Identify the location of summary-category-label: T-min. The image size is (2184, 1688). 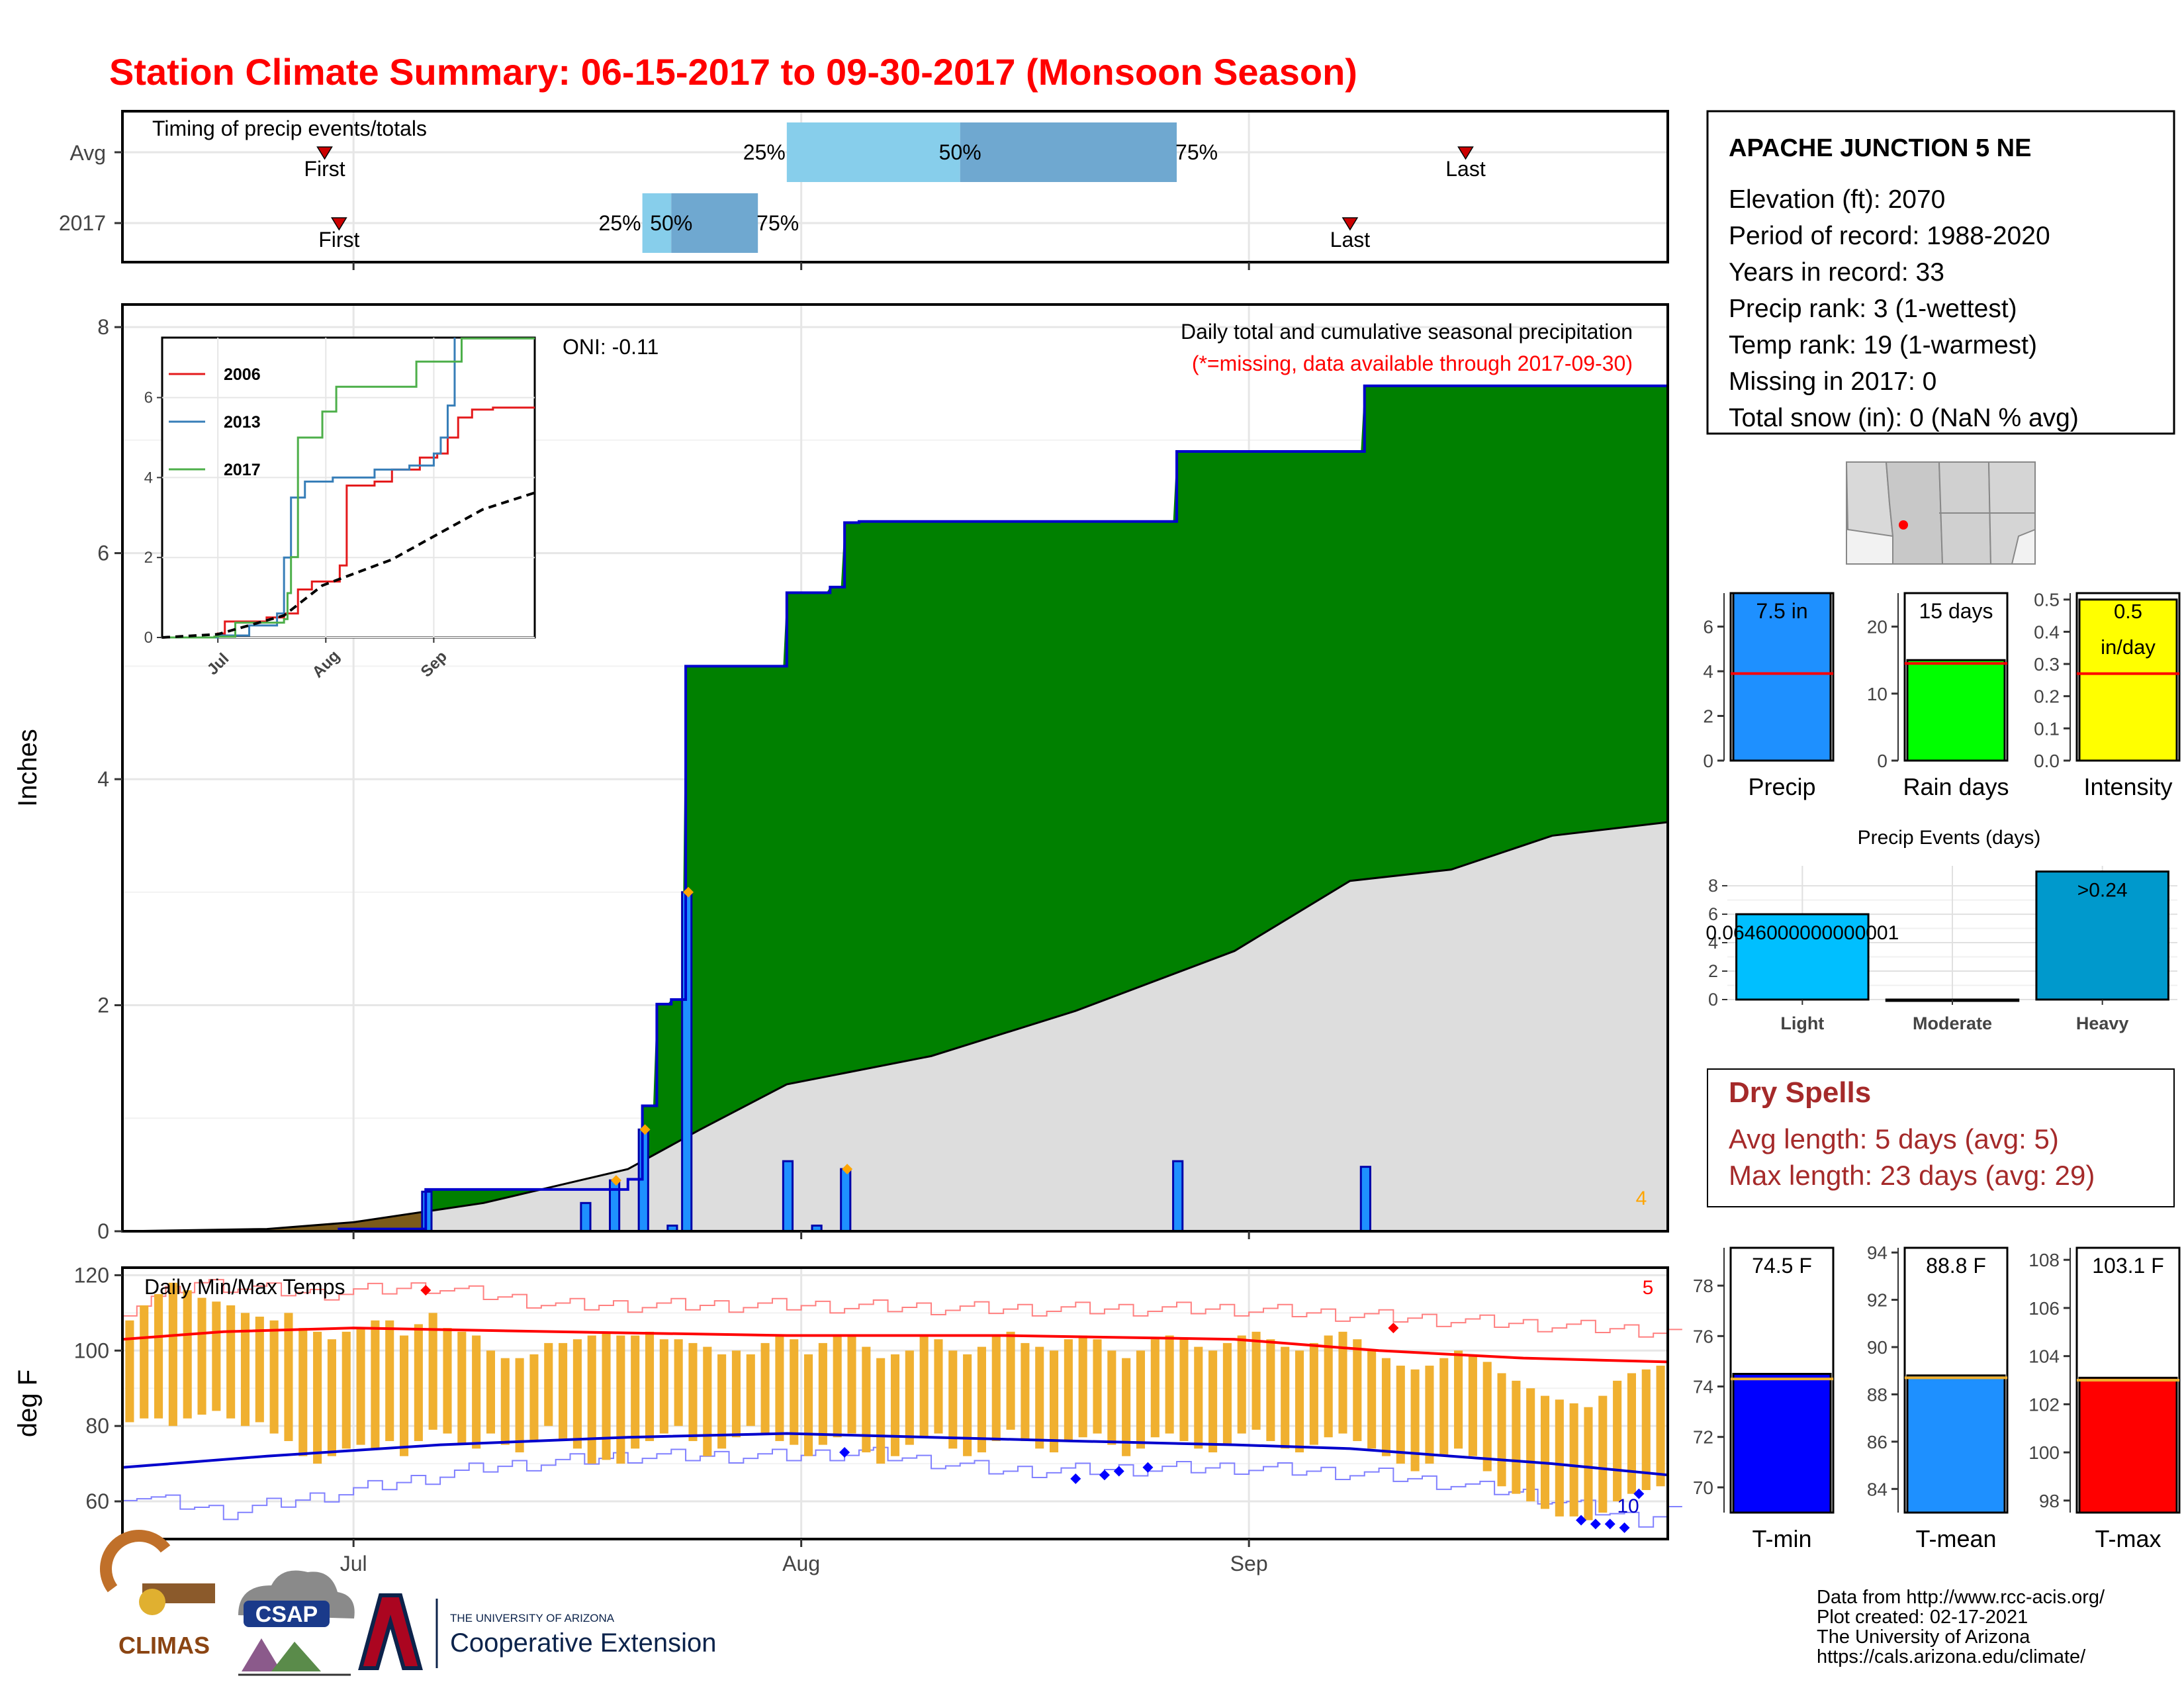
(1782, 1538).